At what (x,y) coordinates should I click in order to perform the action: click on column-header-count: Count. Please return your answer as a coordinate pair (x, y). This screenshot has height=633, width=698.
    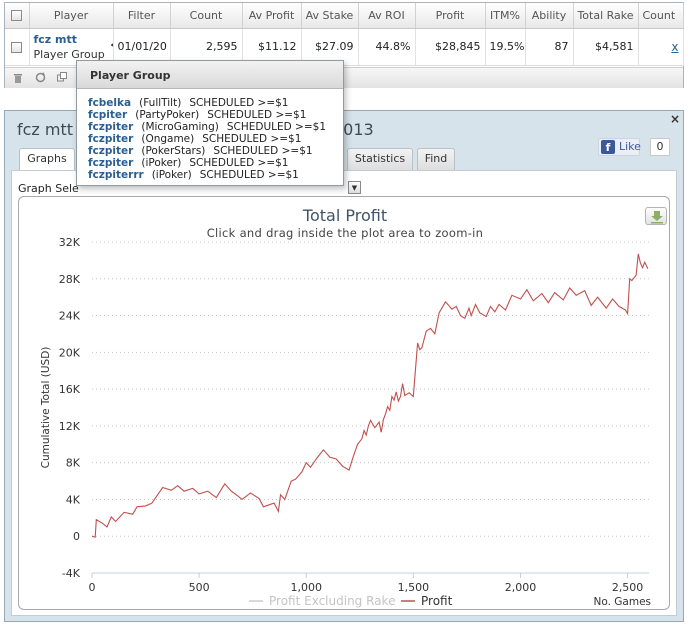
    Looking at the image, I should click on (206, 16).